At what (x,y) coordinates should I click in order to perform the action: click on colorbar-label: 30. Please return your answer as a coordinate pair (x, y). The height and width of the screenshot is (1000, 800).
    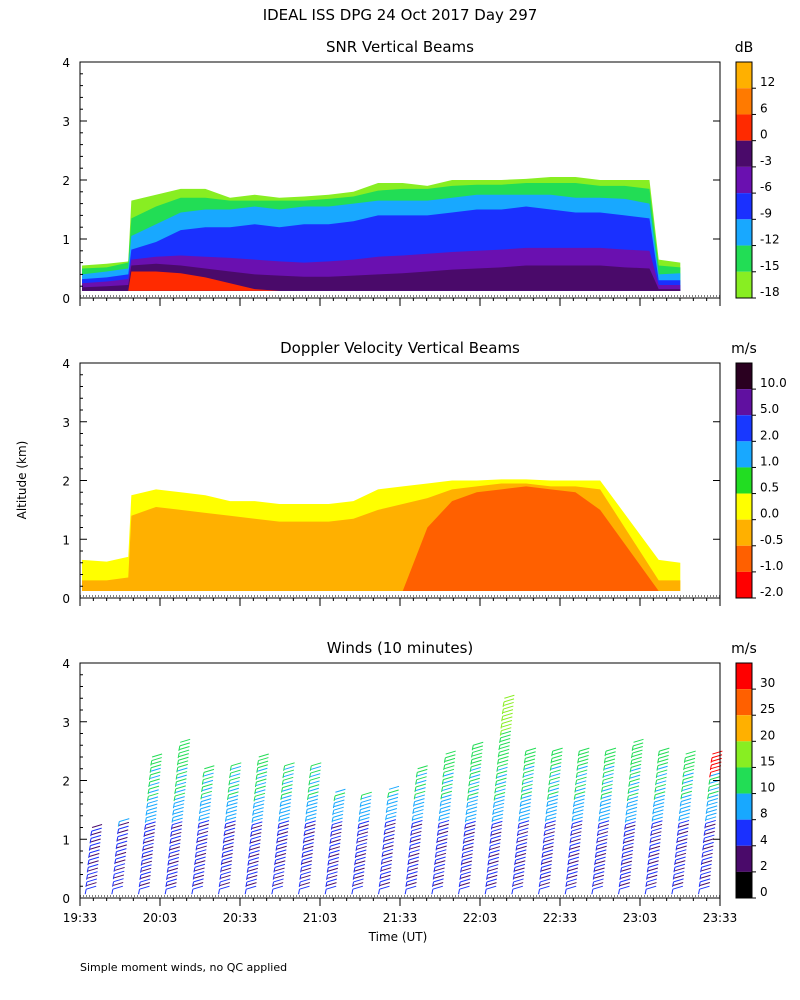
    Looking at the image, I should click on (767, 683).